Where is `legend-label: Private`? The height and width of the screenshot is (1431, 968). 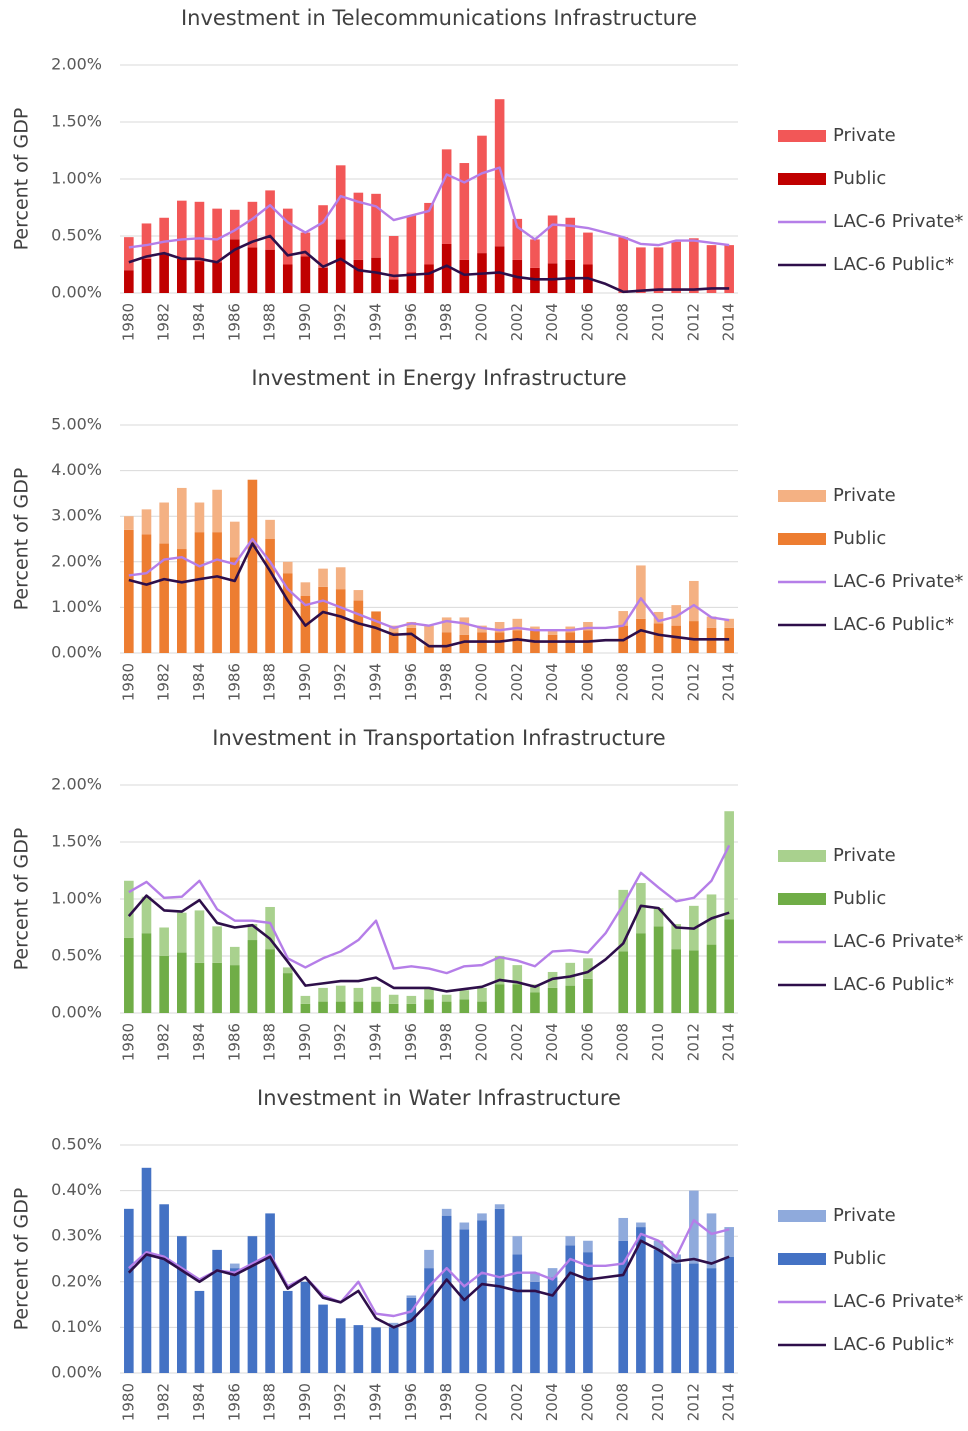
legend-label: Private is located at coordinates (864, 855).